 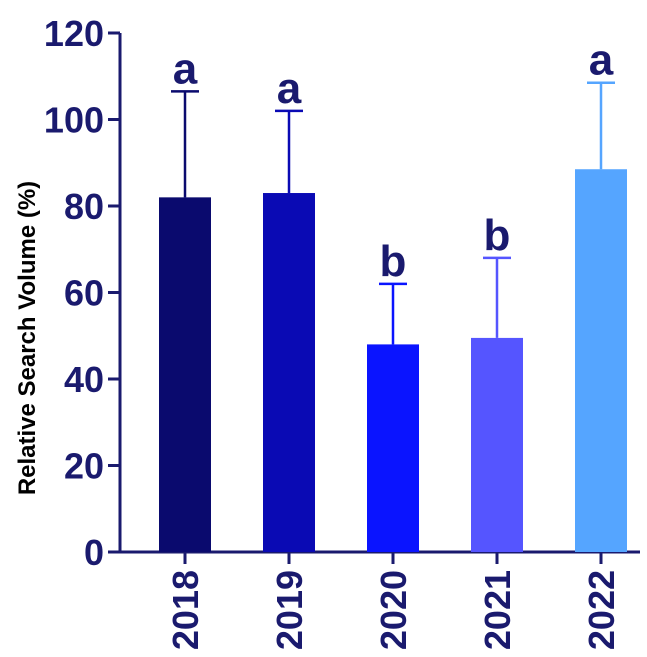 I want to click on y-tick-label: 80, so click(x=84, y=206).